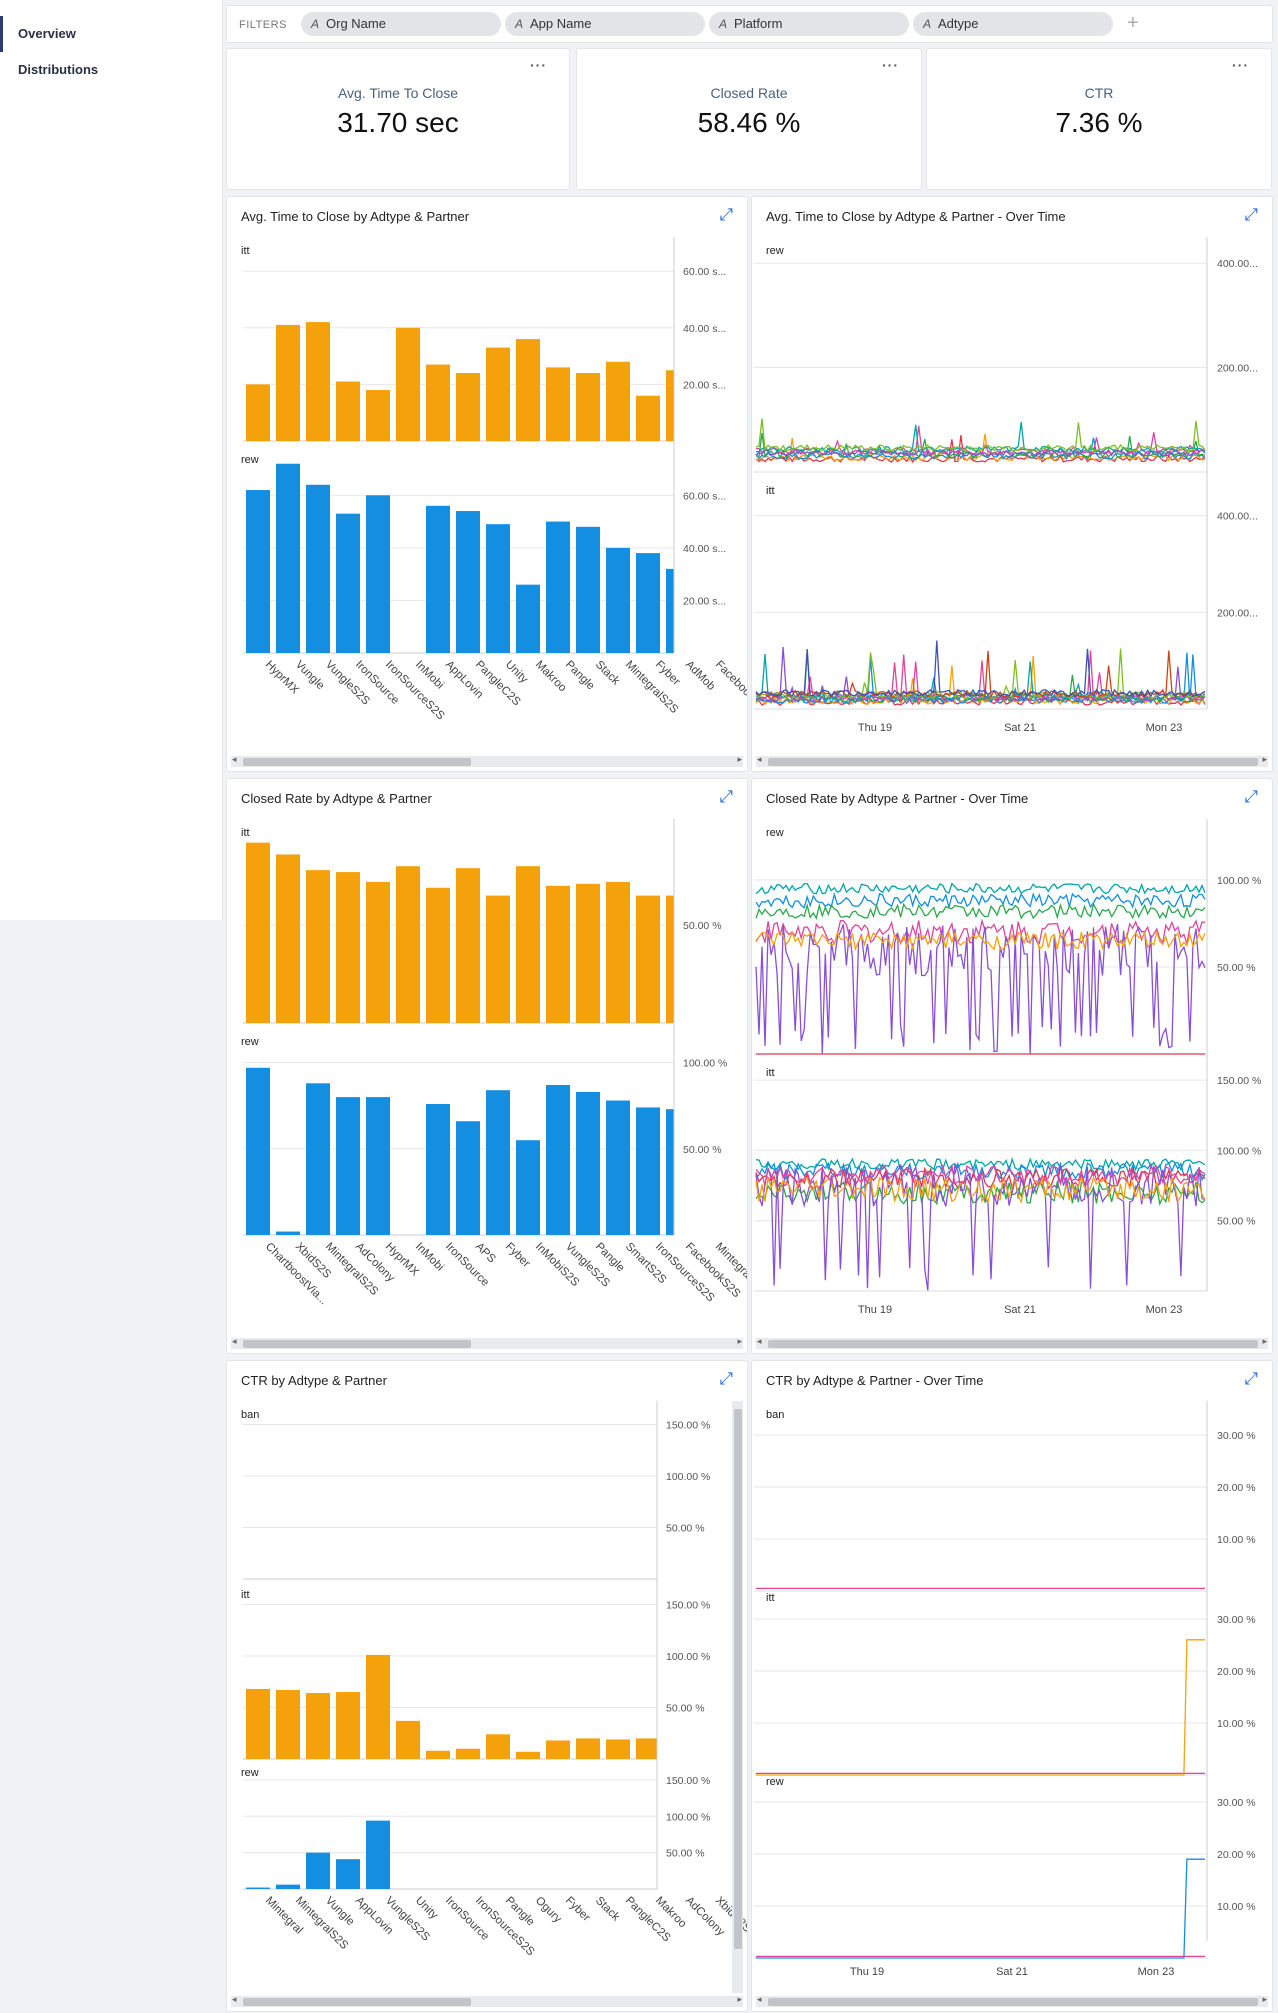  What do you see at coordinates (58, 69) in the screenshot?
I see `sidebar-item-distributions: Distributions` at bounding box center [58, 69].